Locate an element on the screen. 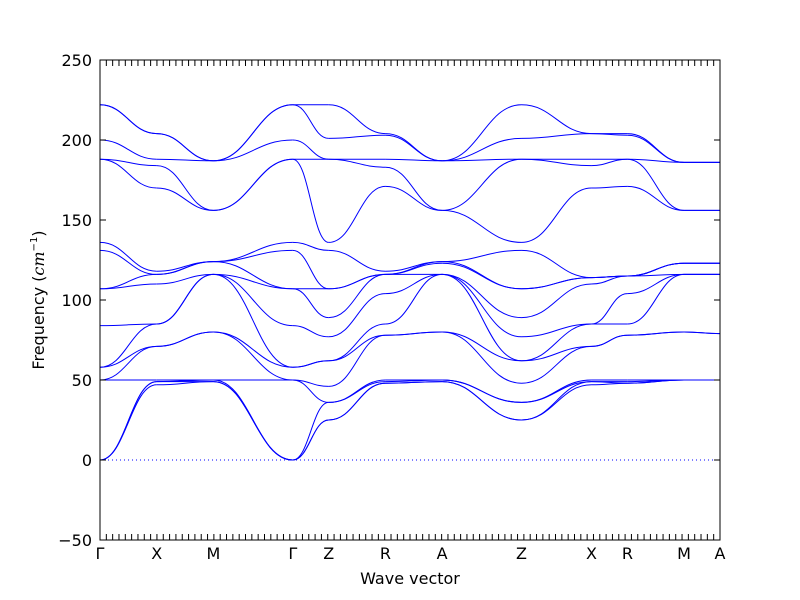  y-tick-label: 150 is located at coordinates (76, 220).